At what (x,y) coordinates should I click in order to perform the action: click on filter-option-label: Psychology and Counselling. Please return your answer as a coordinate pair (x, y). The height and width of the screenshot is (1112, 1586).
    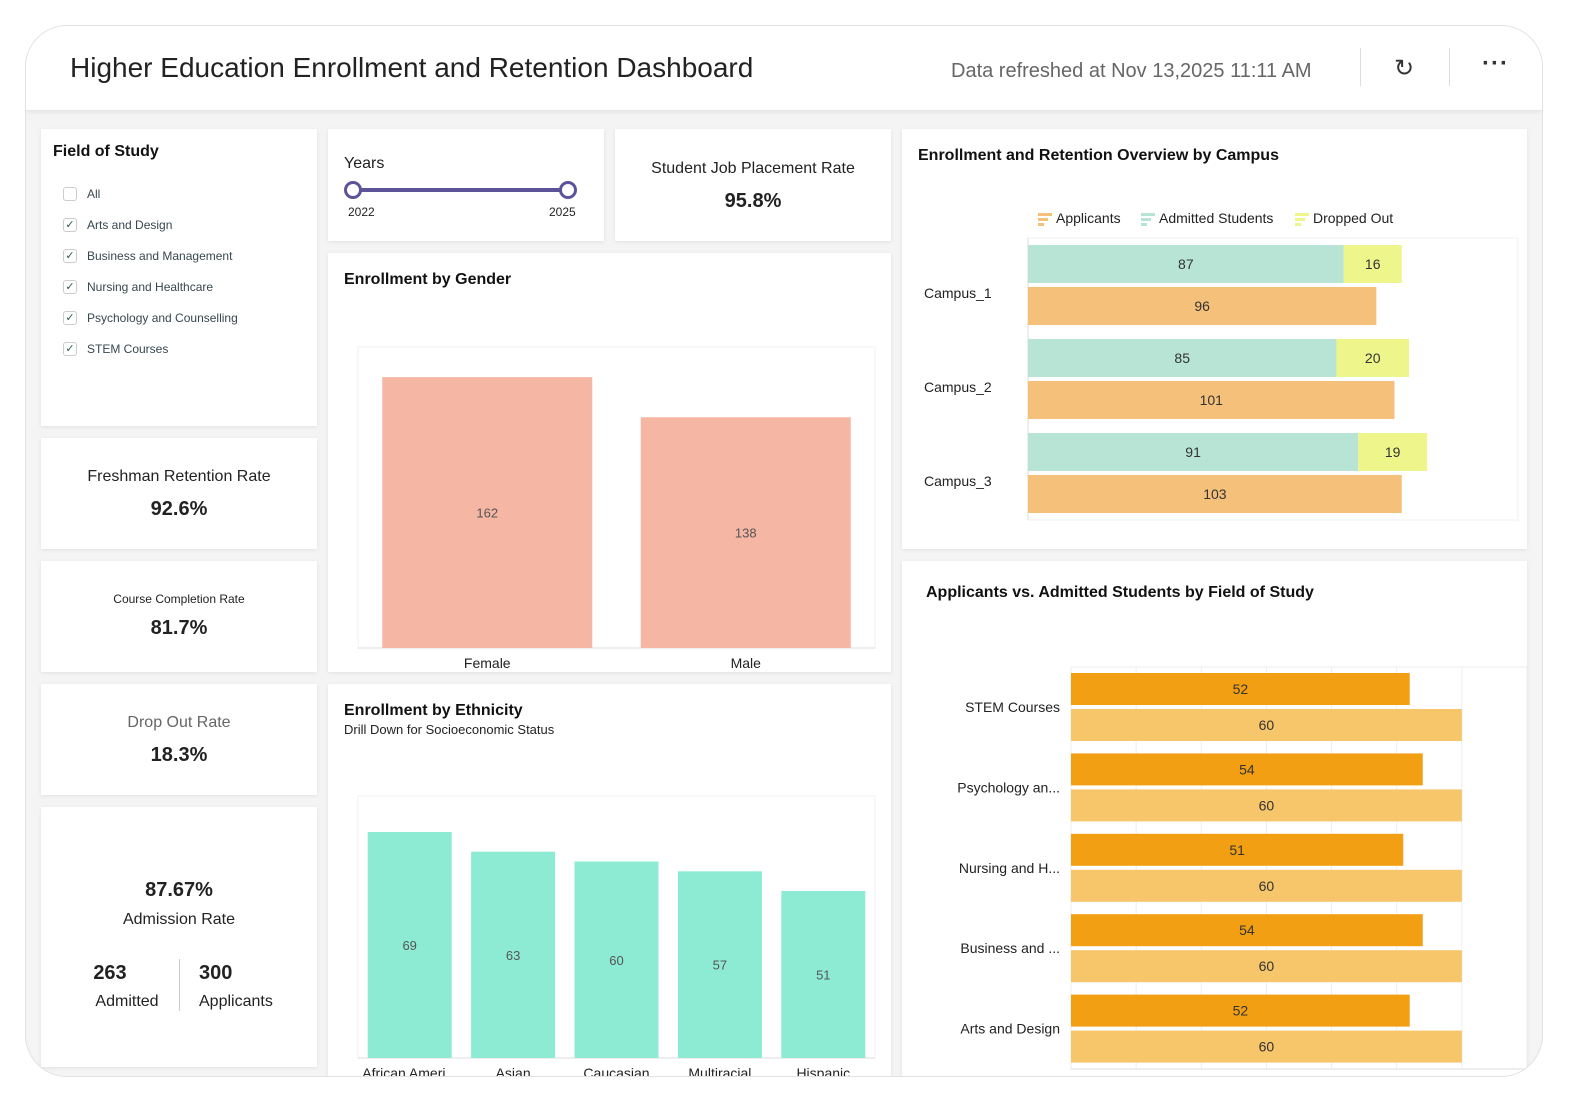
    Looking at the image, I should click on (162, 318).